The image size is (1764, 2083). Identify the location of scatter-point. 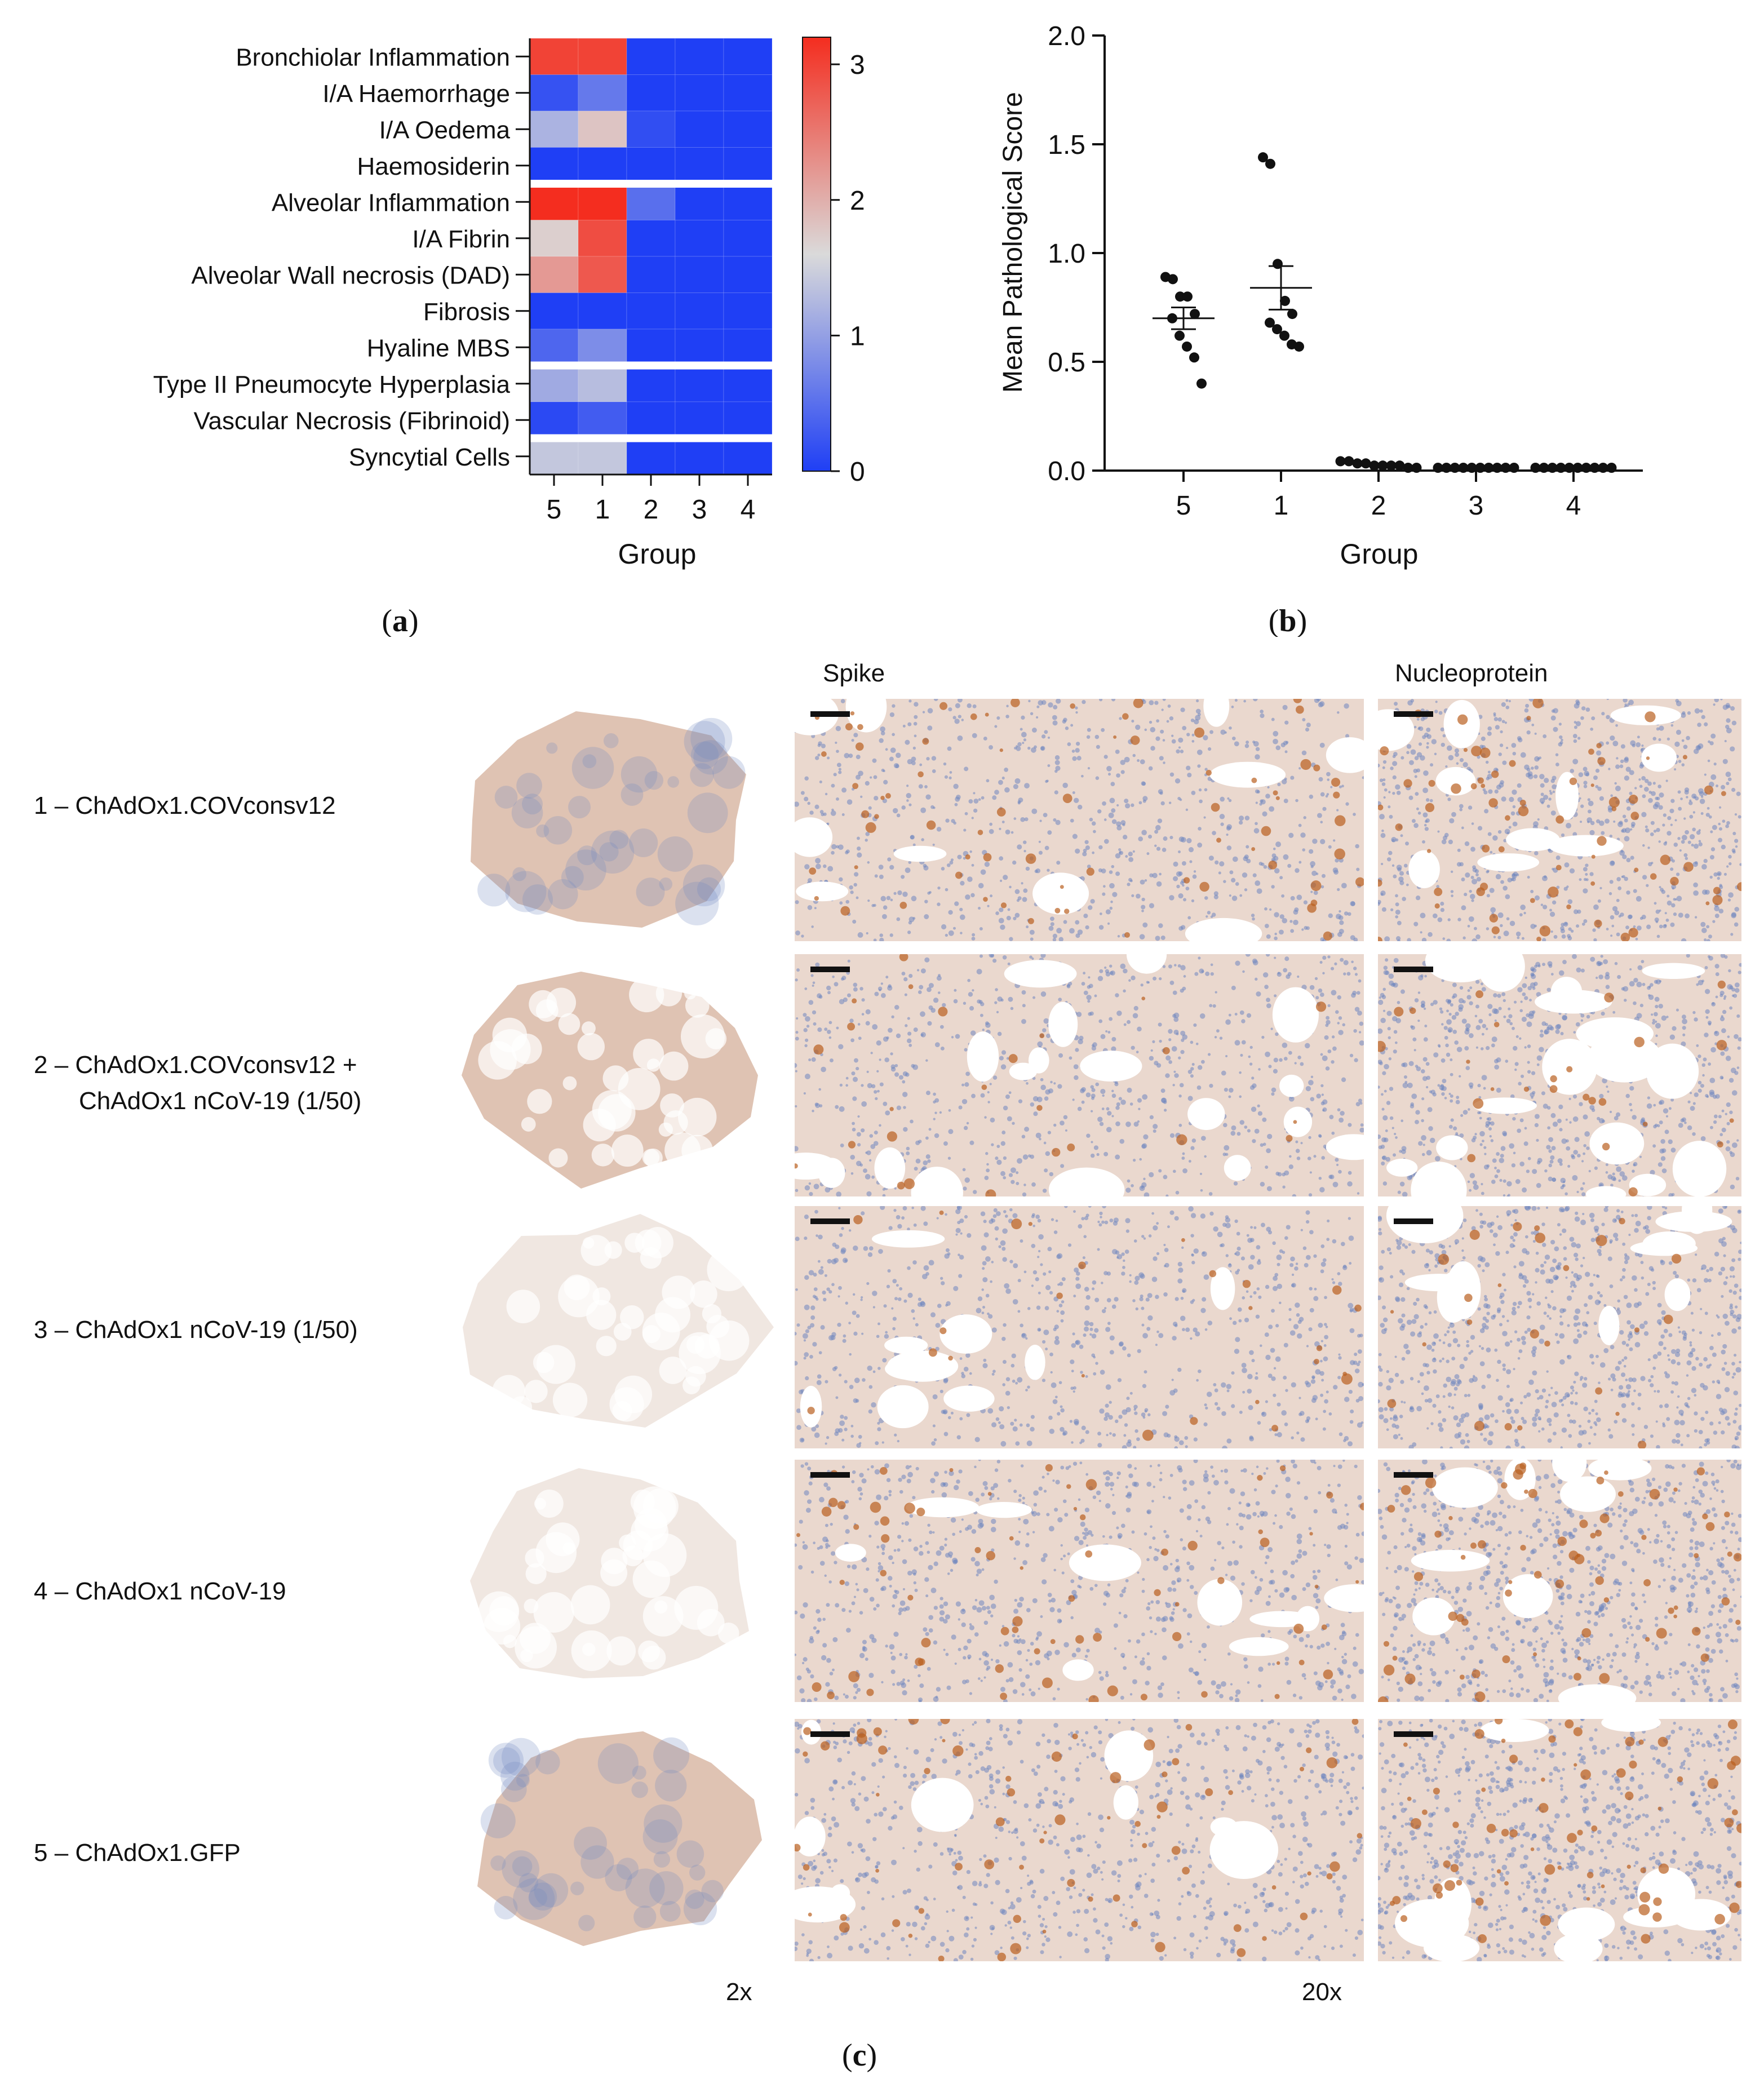
(1544, 468).